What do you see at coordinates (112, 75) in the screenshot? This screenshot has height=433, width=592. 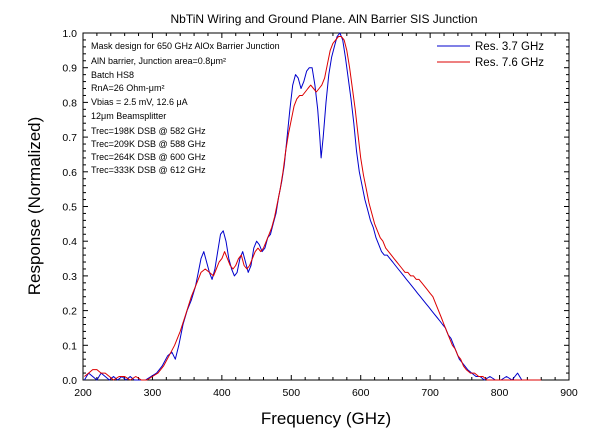 I see `annotation-line: Batch HS8` at bounding box center [112, 75].